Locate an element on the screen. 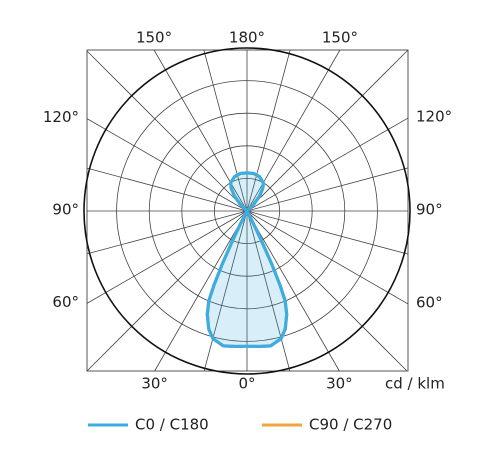 The height and width of the screenshot is (450, 500). legend-label: C0 / C180 is located at coordinates (172, 425).